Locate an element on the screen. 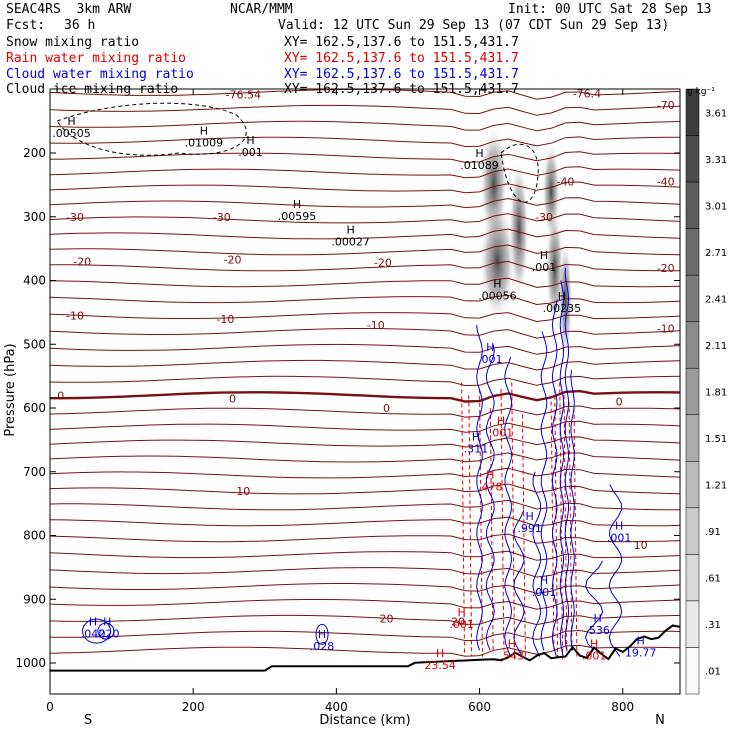 This screenshot has height=740, width=740. snow-high-label: .00056 is located at coordinates (497, 295).